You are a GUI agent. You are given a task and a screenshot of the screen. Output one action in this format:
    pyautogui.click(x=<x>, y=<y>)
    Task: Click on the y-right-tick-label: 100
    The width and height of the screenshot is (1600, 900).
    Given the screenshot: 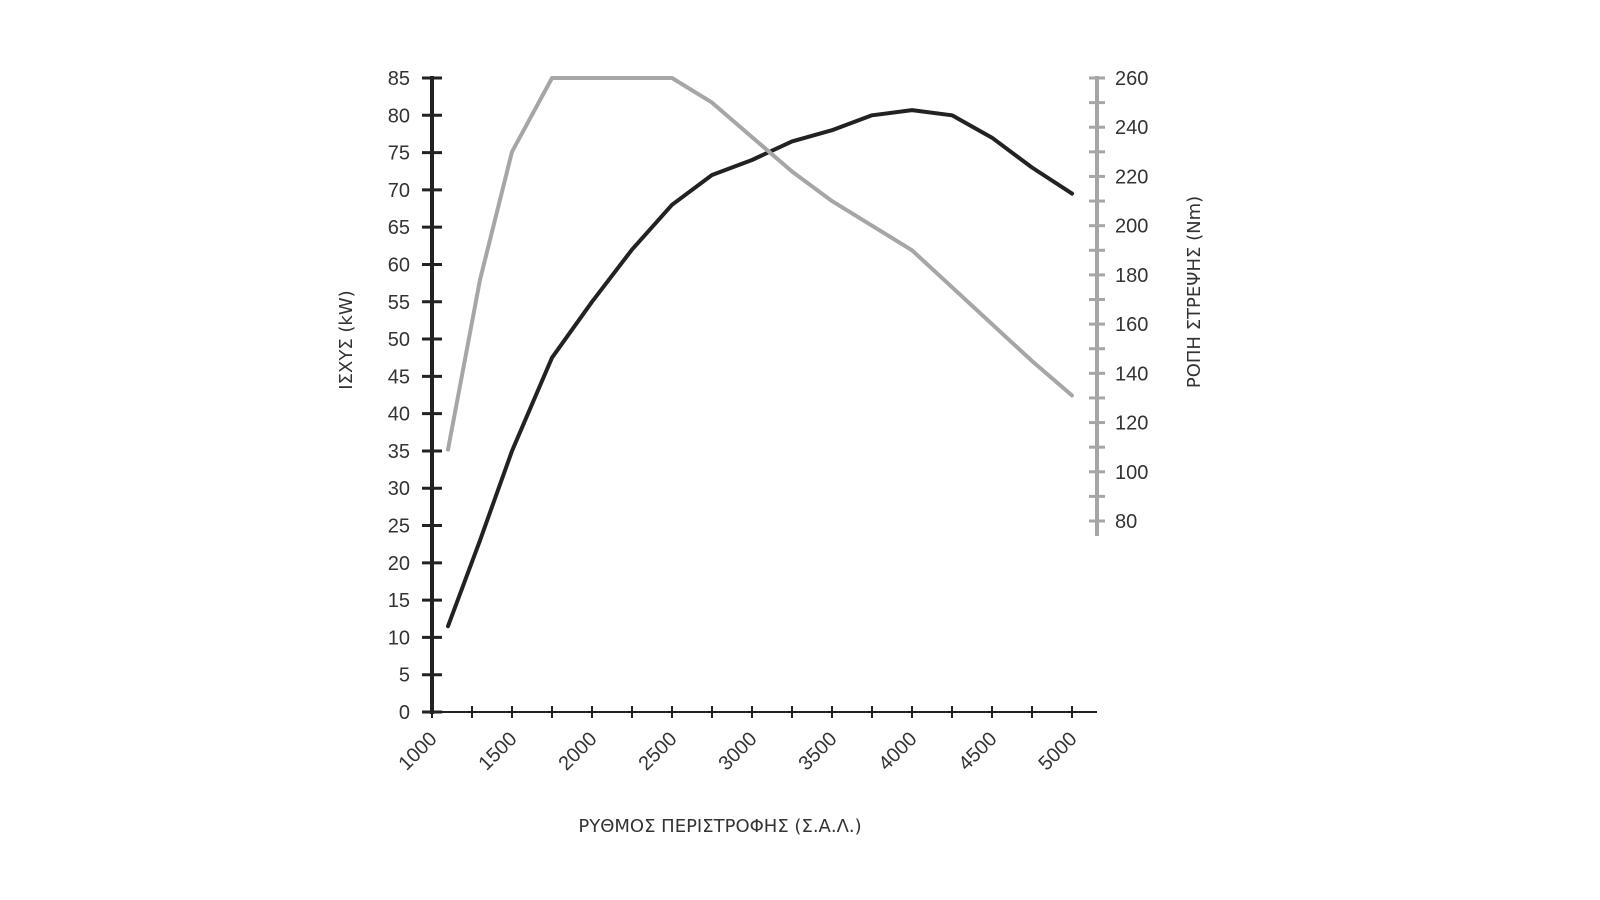 What is the action you would take?
    pyautogui.click(x=1131, y=473)
    